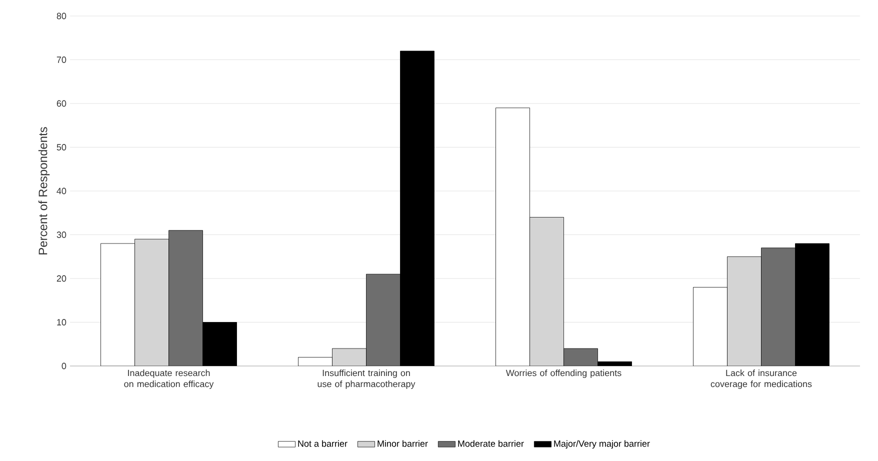  What do you see at coordinates (564, 374) in the screenshot?
I see `x-tick-label: Worries of offending patients` at bounding box center [564, 374].